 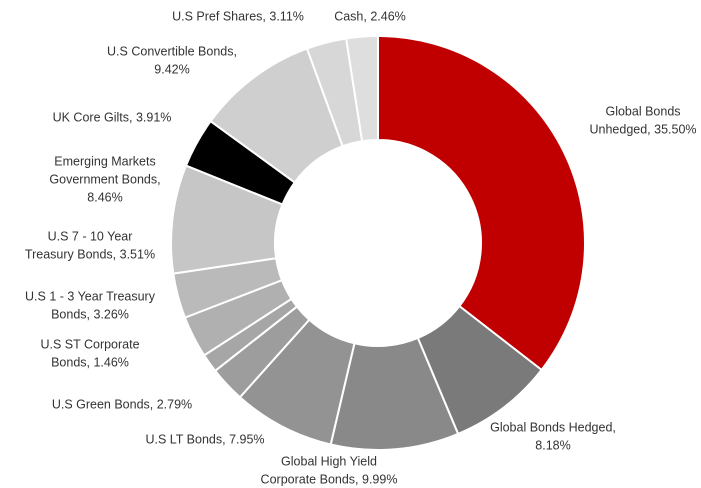 I want to click on slice-label: Unhedged, 35.50%, so click(x=642, y=129).